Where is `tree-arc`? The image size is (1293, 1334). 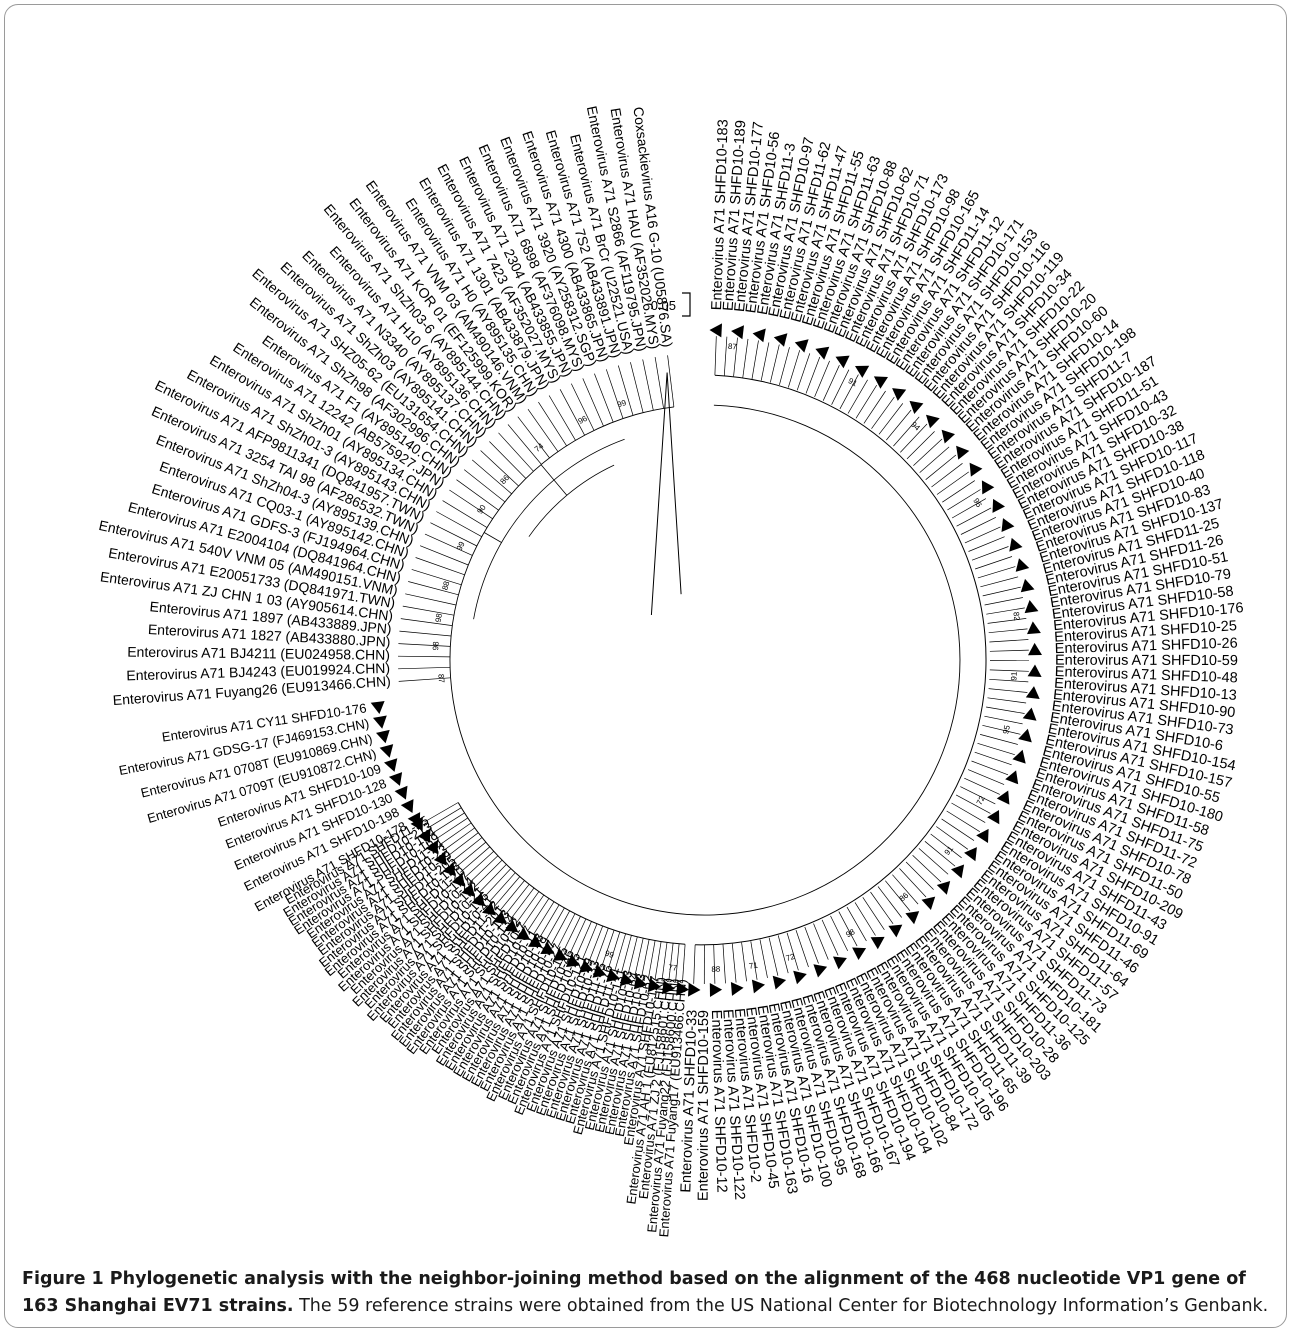 tree-arc is located at coordinates (841, 660).